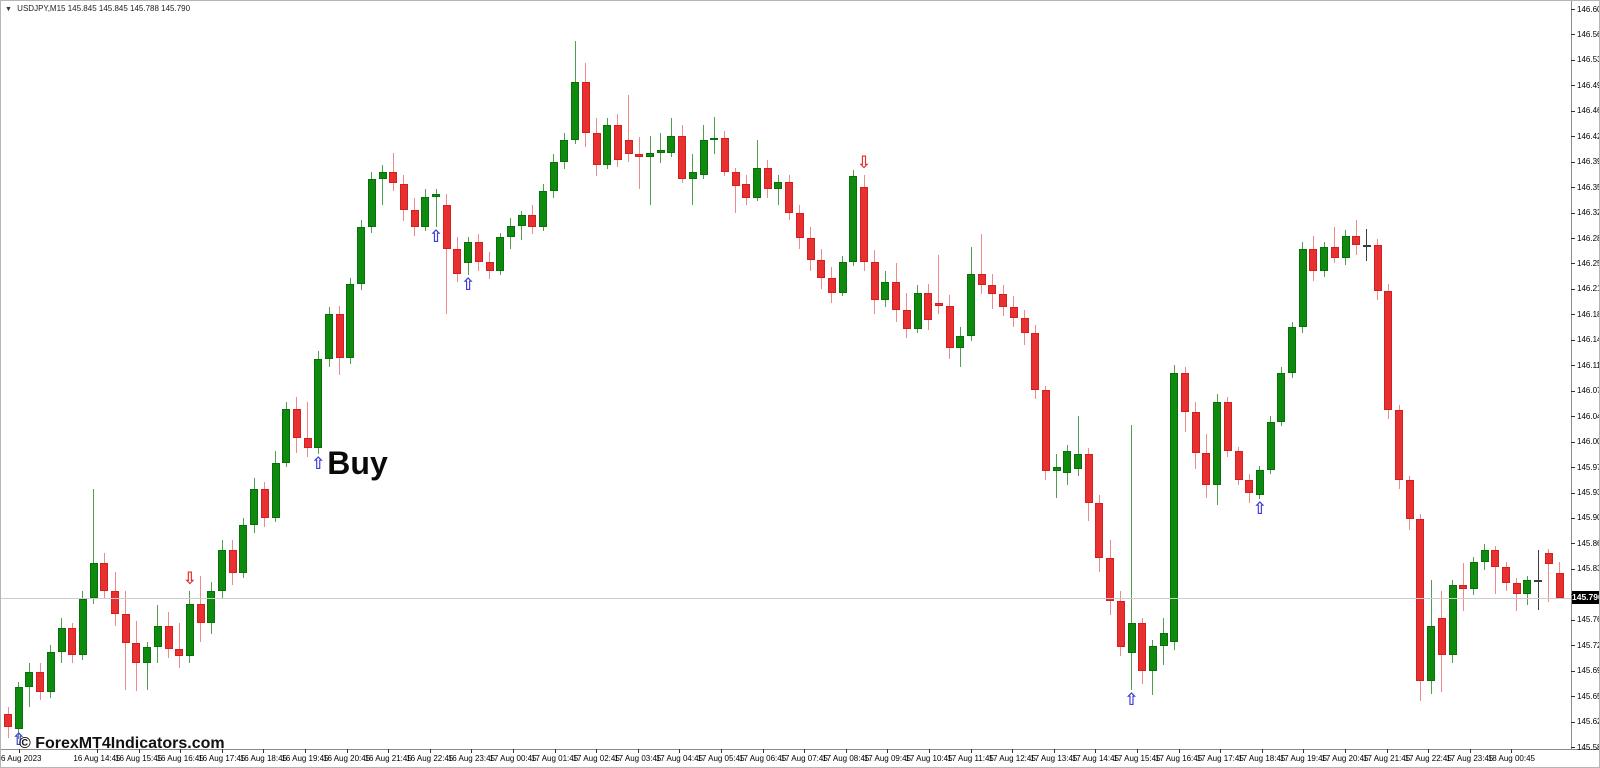  What do you see at coordinates (1586, 598) in the screenshot?
I see `current-price-tag: 145.790` at bounding box center [1586, 598].